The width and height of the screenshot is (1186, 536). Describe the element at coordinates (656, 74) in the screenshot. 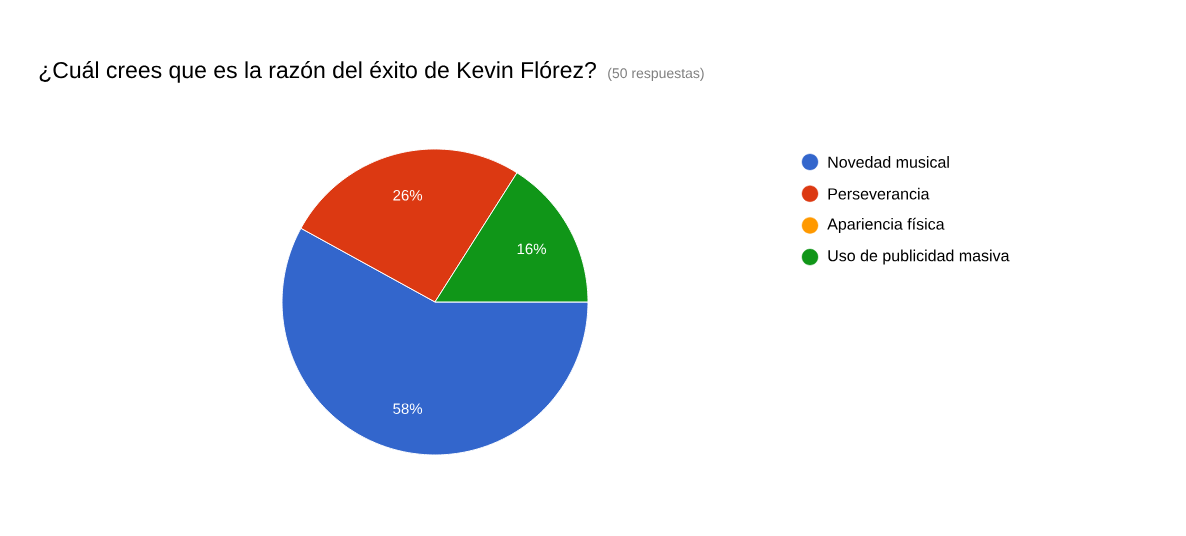

I see `chart-subtitle: (50 respuestas)` at that location.